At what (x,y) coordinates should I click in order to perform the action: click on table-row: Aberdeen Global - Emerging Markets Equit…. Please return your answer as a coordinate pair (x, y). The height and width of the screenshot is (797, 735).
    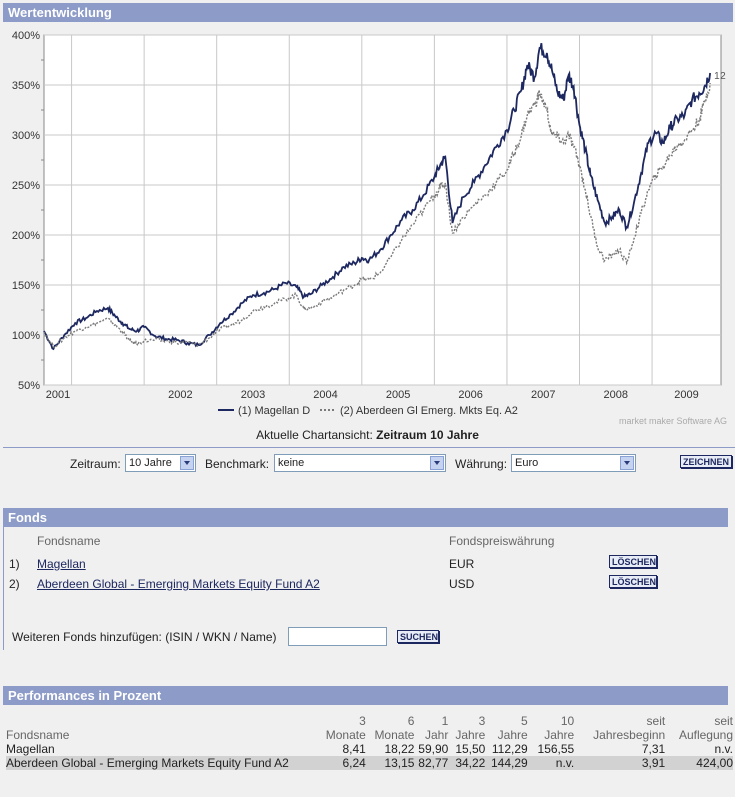
    Looking at the image, I should click on (369, 763).